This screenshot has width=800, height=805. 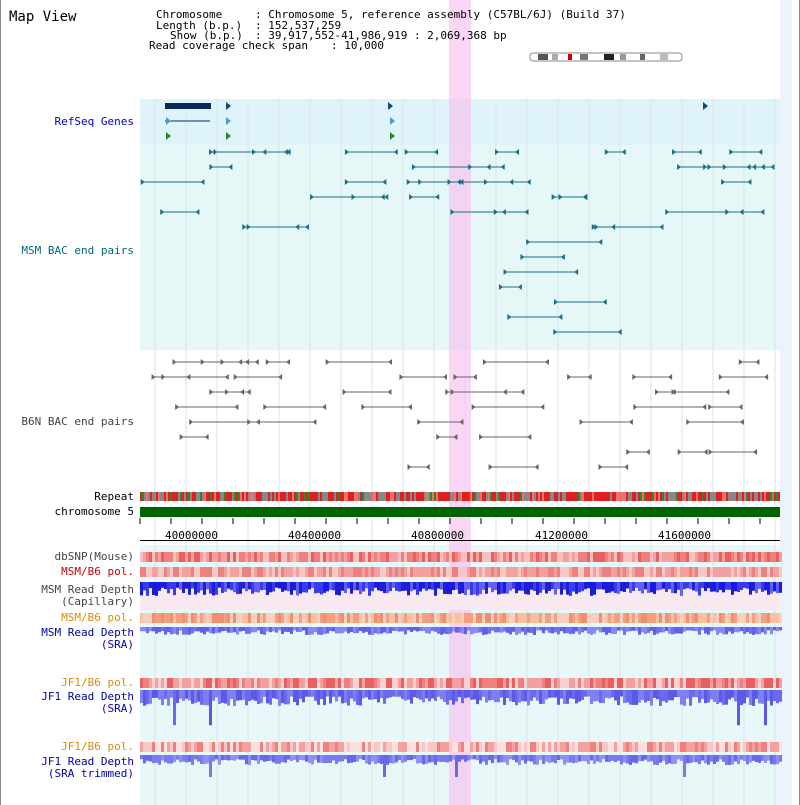 I want to click on ideogram-band, so click(x=543, y=57).